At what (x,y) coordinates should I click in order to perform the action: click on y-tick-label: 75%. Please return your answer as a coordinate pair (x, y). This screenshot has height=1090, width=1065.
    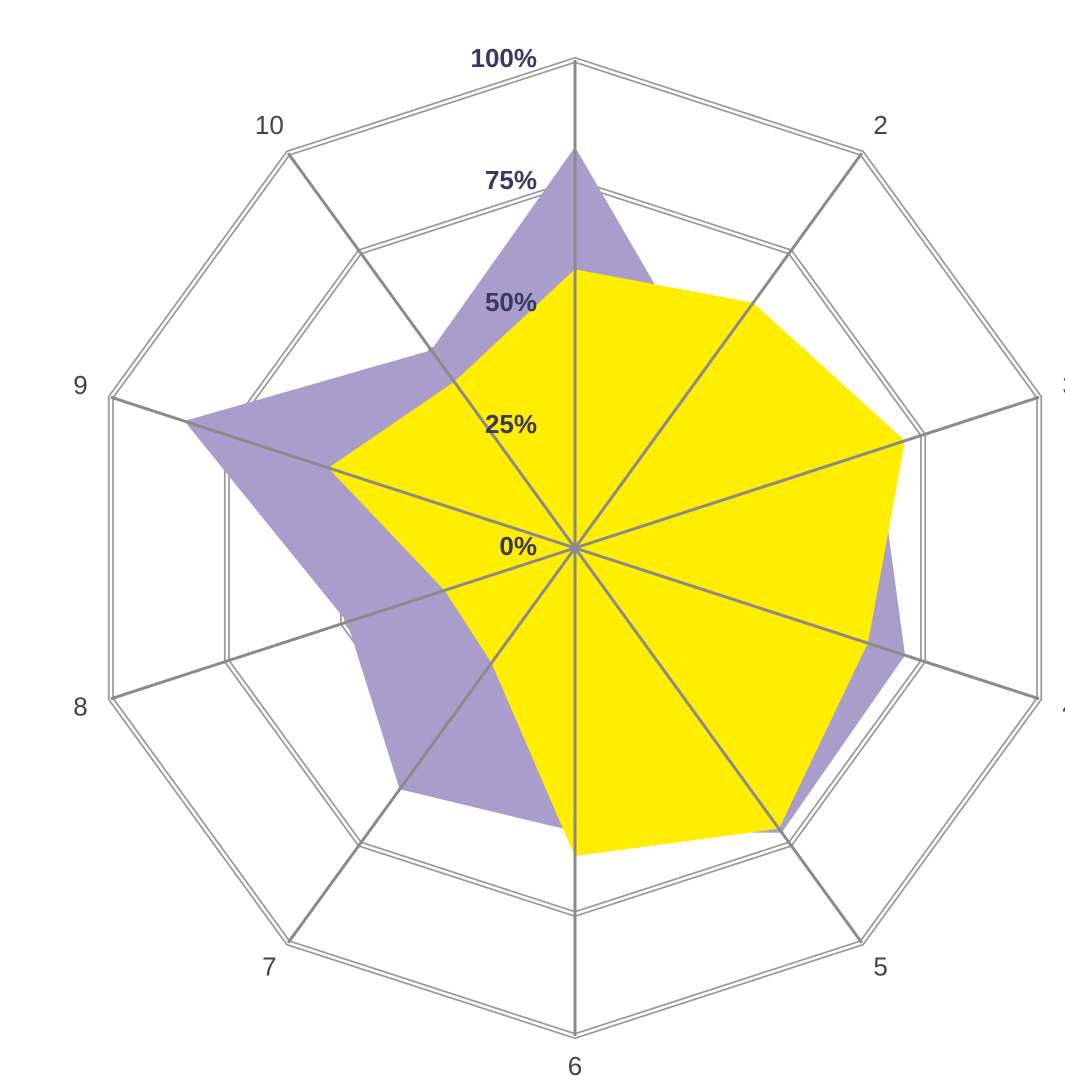
    Looking at the image, I should click on (511, 180).